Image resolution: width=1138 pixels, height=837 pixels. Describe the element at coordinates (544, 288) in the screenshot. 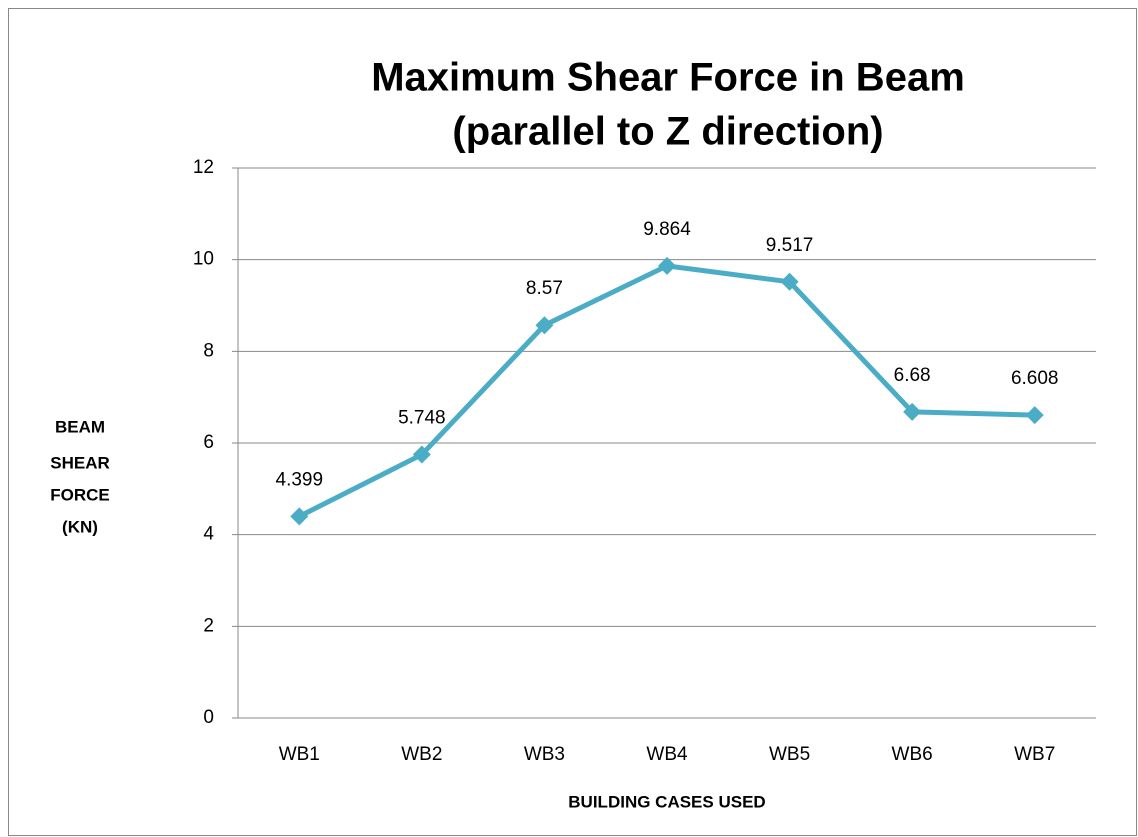

I see `data-label: 8.57` at that location.